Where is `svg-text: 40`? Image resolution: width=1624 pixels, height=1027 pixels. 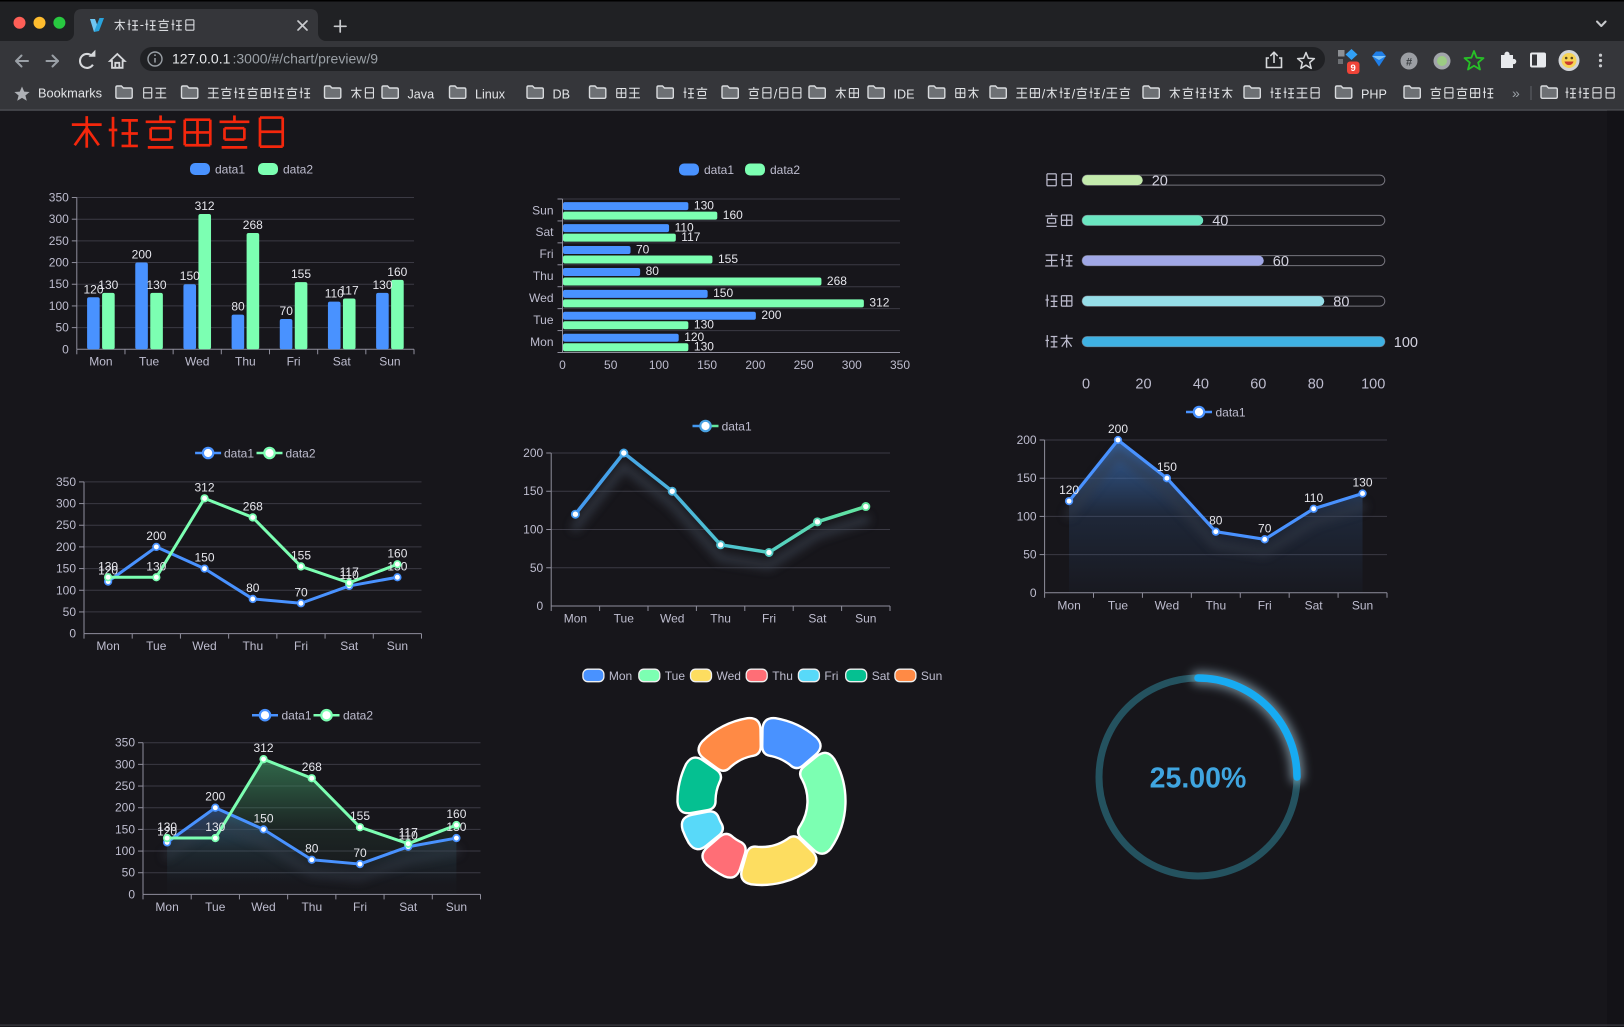 svg-text: 40 is located at coordinates (1220, 222).